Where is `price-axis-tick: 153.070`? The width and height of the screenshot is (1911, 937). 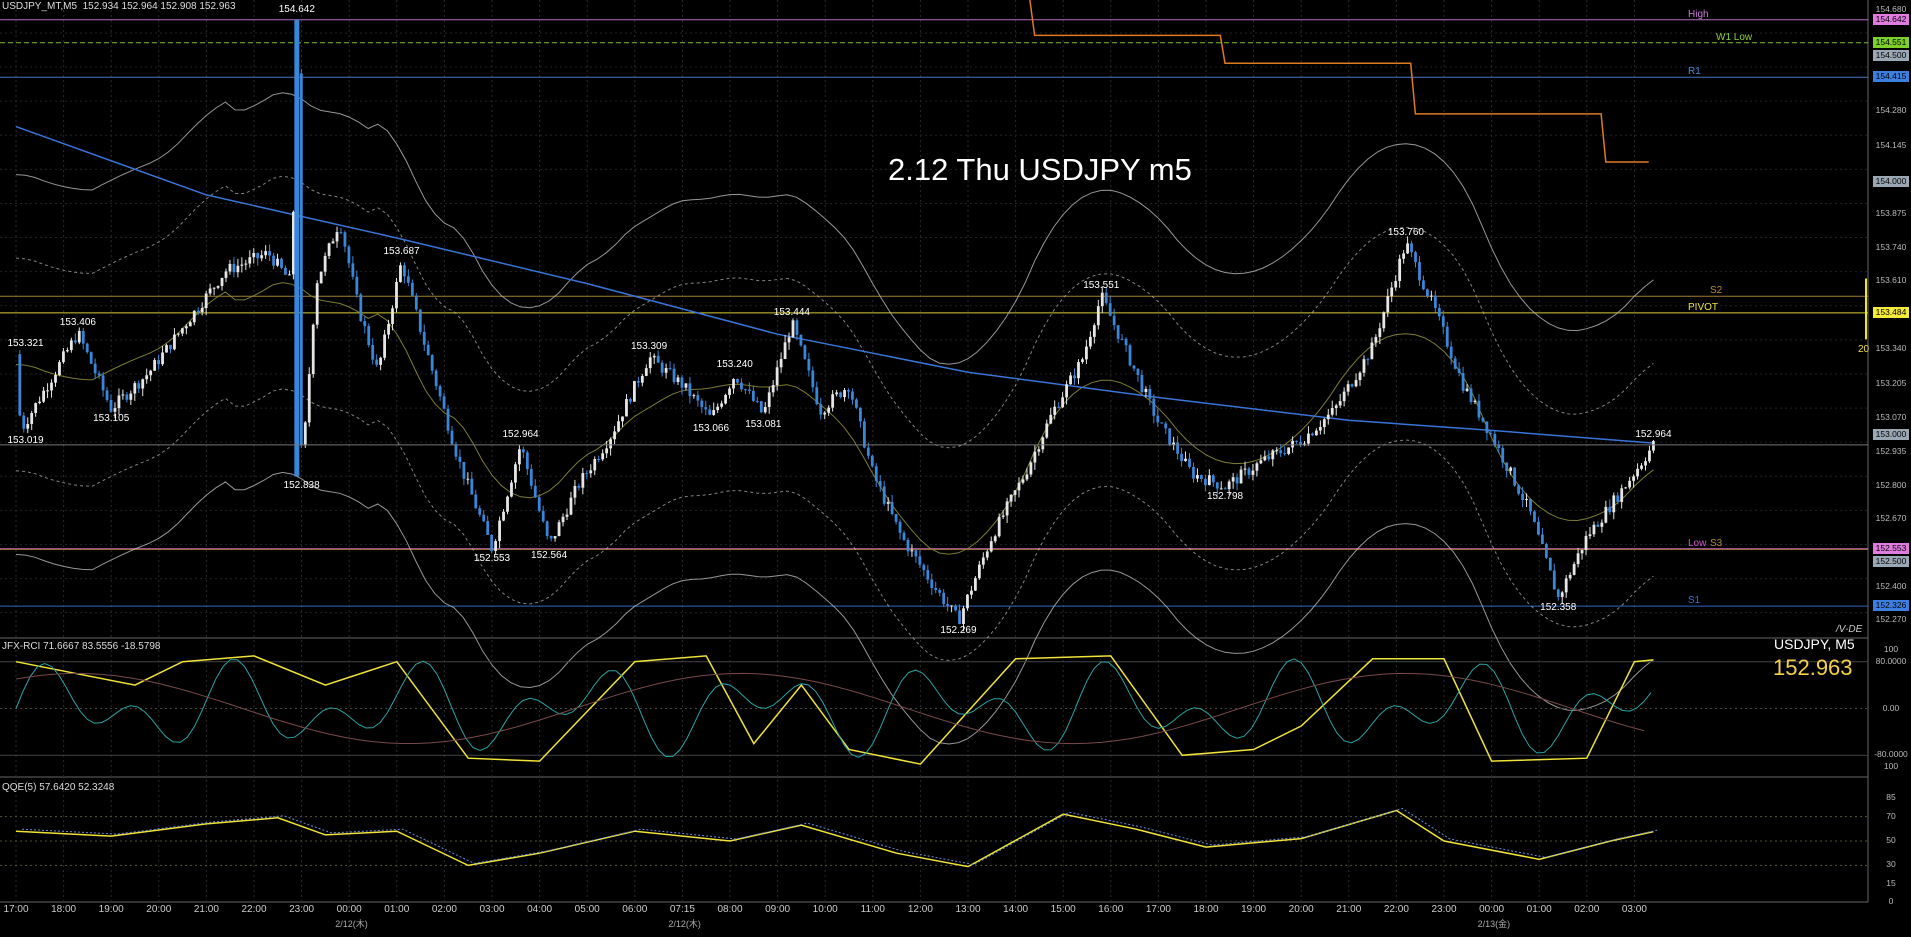
price-axis-tick: 153.070 is located at coordinates (1891, 416).